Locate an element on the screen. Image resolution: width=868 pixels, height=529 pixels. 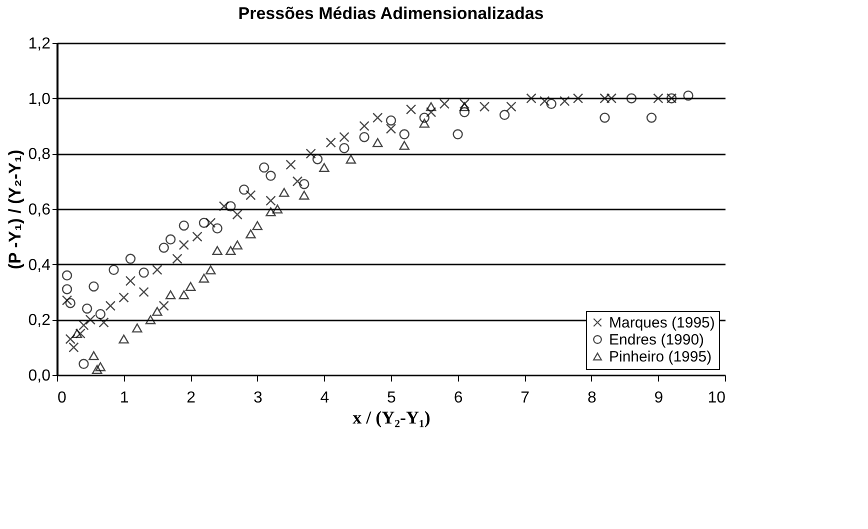
y-tick-label: 0,4 is located at coordinates (39, 265).